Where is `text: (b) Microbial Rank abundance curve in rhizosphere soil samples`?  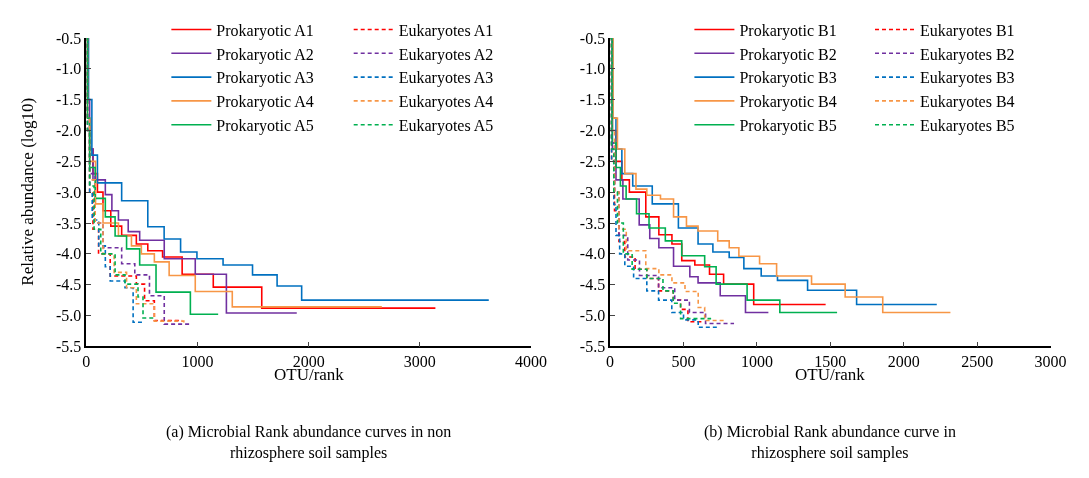 text: (b) Microbial Rank abundance curve in rhizosphere soil samples is located at coordinates (830, 442).